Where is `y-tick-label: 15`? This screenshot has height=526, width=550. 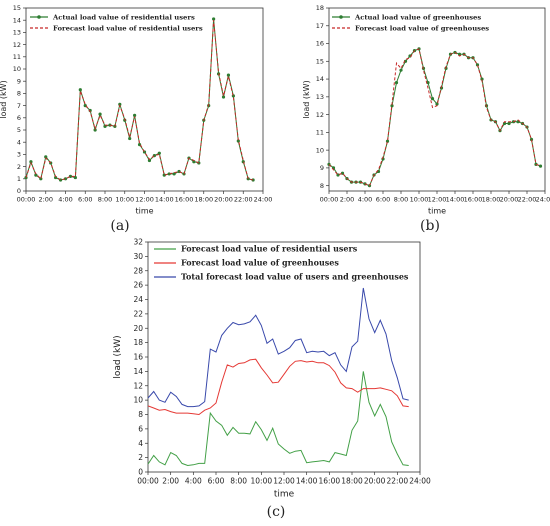 y-tick-label: 15 is located at coordinates (320, 61).